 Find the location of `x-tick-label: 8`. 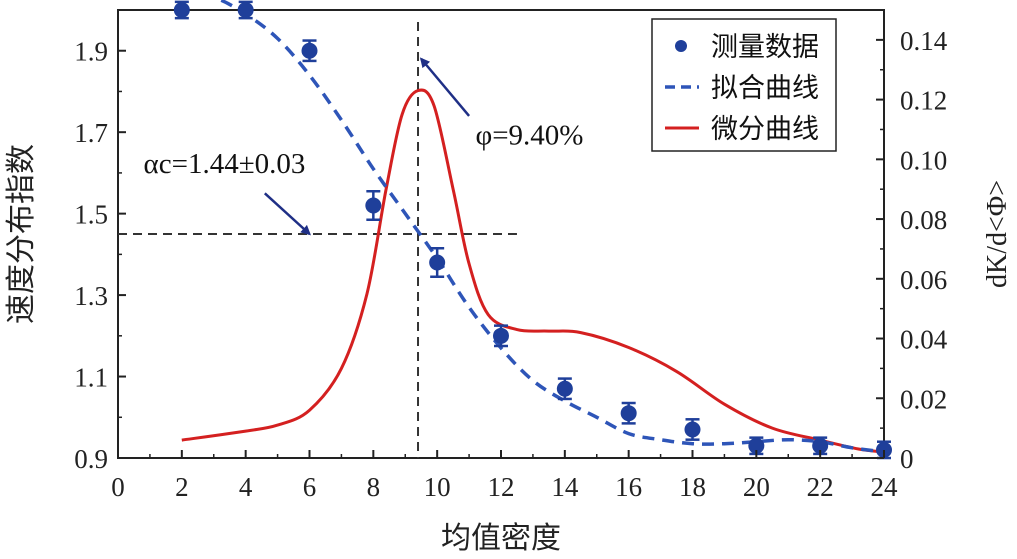

x-tick-label: 8 is located at coordinates (374, 487).